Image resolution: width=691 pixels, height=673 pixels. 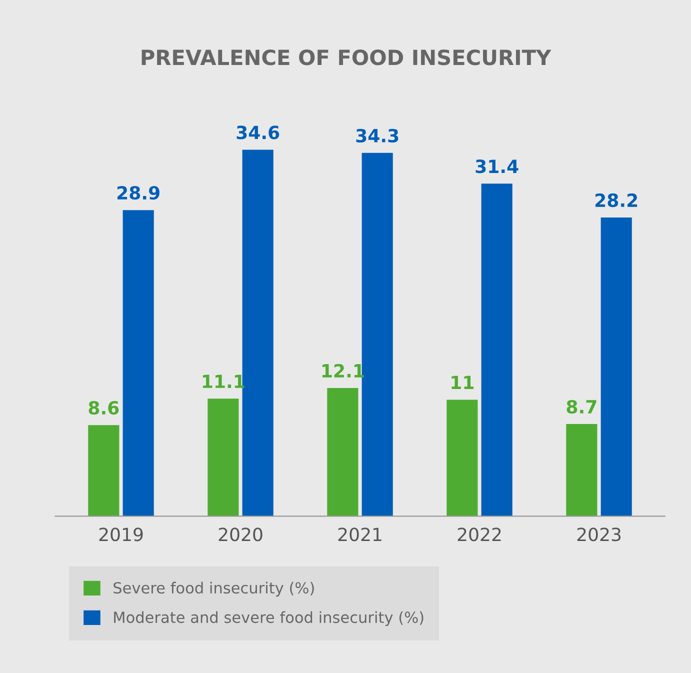 I want to click on data-label: 28.2, so click(x=617, y=200).